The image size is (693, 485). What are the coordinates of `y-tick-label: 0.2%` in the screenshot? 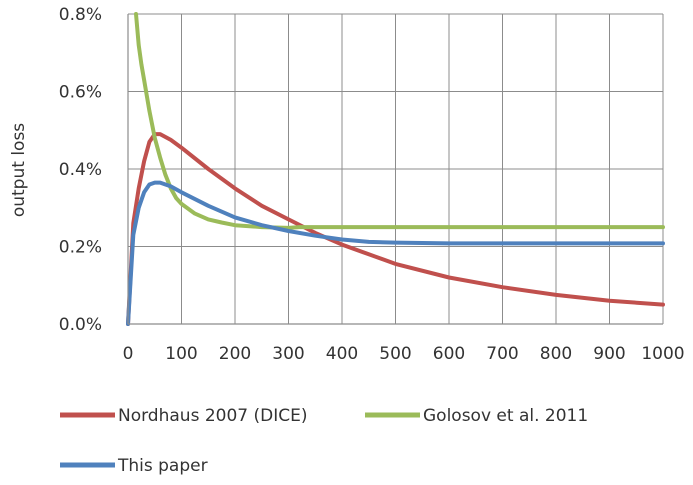 It's located at (80, 248).